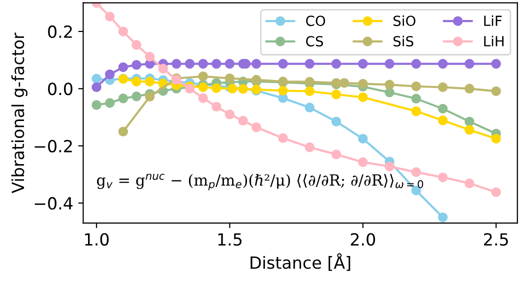 The image size is (520, 286). I want to click on y-tick-label: −0.2, so click(53, 146).